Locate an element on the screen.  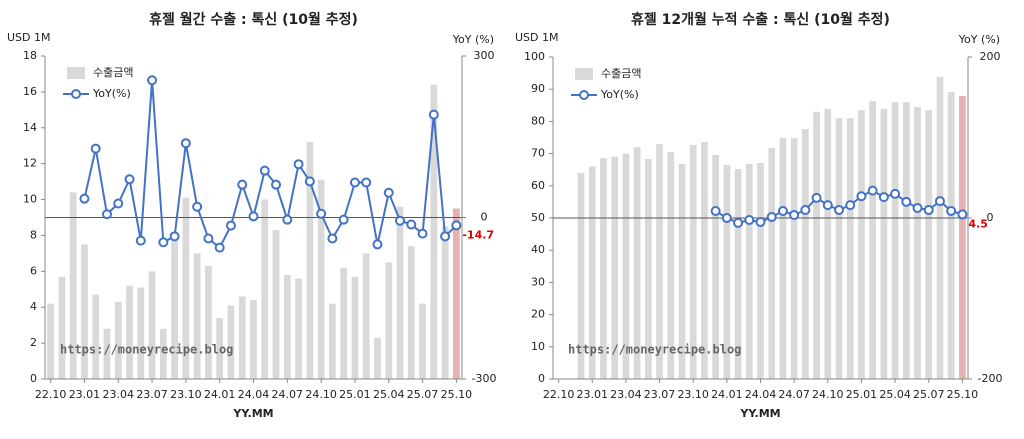
chart-title: 휴젤 12개월 누적 수출 : 톡신 (10월 추정) is located at coordinates (760, 19).